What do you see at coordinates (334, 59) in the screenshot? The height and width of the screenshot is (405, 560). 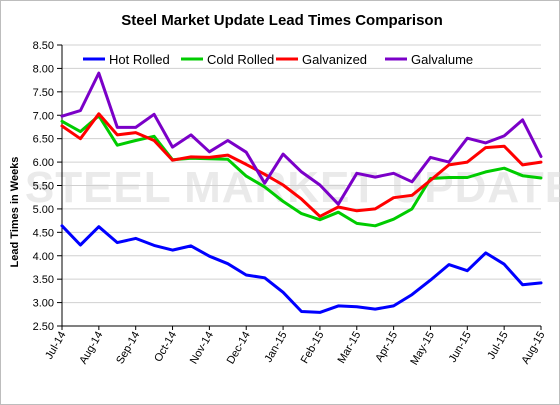 I see `legend-label: Galvanized` at bounding box center [334, 59].